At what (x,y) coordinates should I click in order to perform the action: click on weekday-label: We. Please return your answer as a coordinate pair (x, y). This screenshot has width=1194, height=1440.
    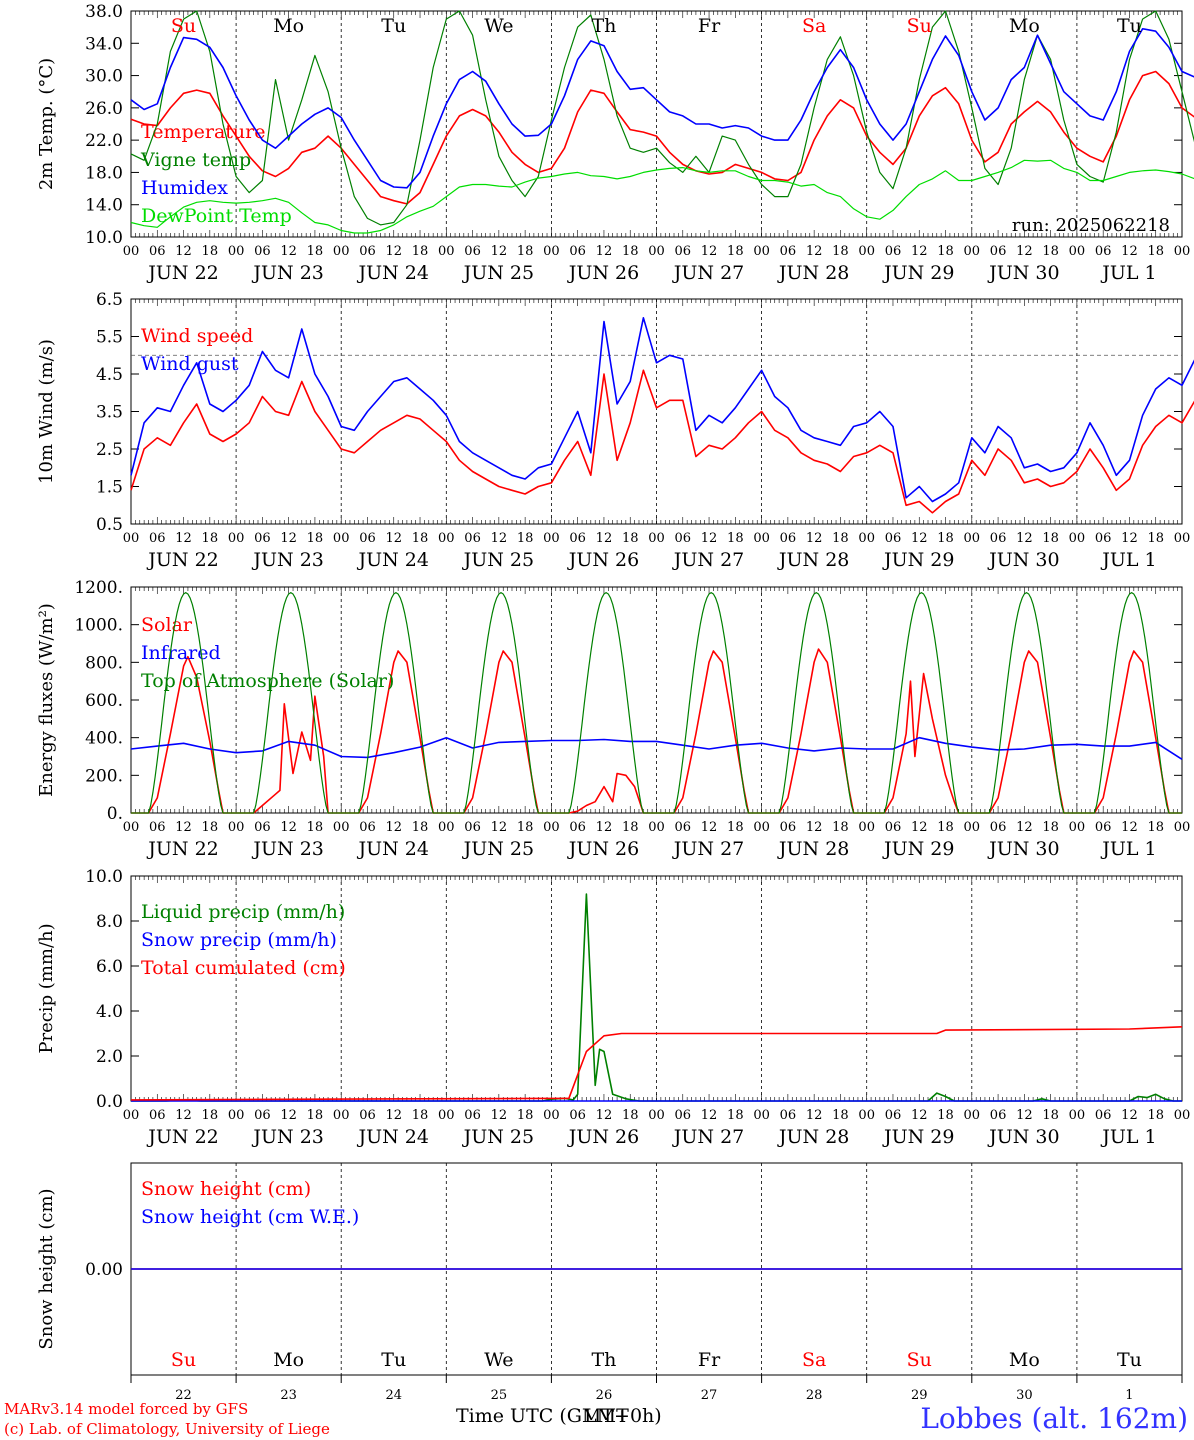
    Looking at the image, I should click on (498, 26).